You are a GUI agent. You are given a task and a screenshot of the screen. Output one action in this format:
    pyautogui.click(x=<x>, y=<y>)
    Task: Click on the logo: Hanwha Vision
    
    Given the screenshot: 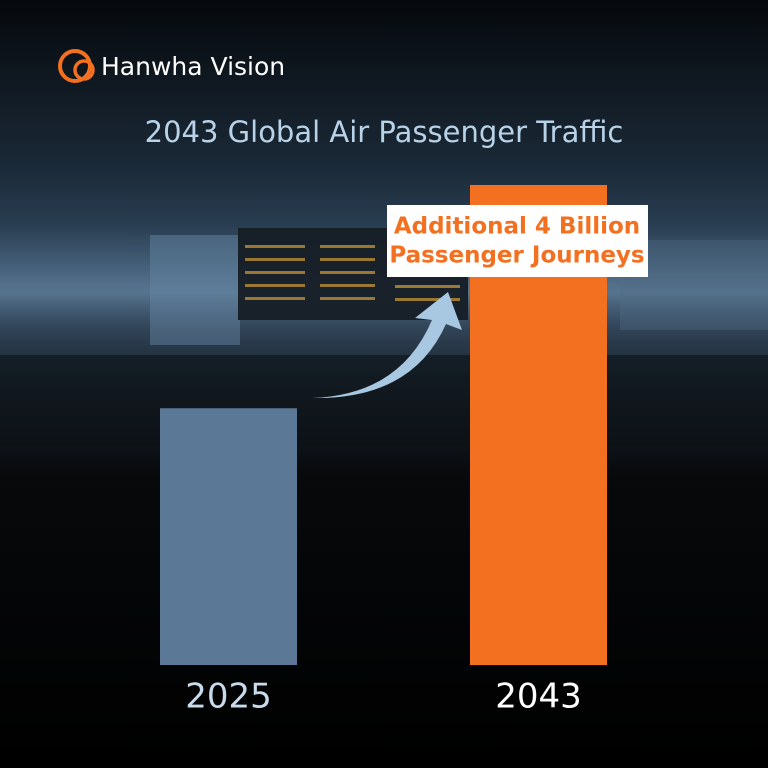 What is the action you would take?
    pyautogui.click(x=171, y=66)
    